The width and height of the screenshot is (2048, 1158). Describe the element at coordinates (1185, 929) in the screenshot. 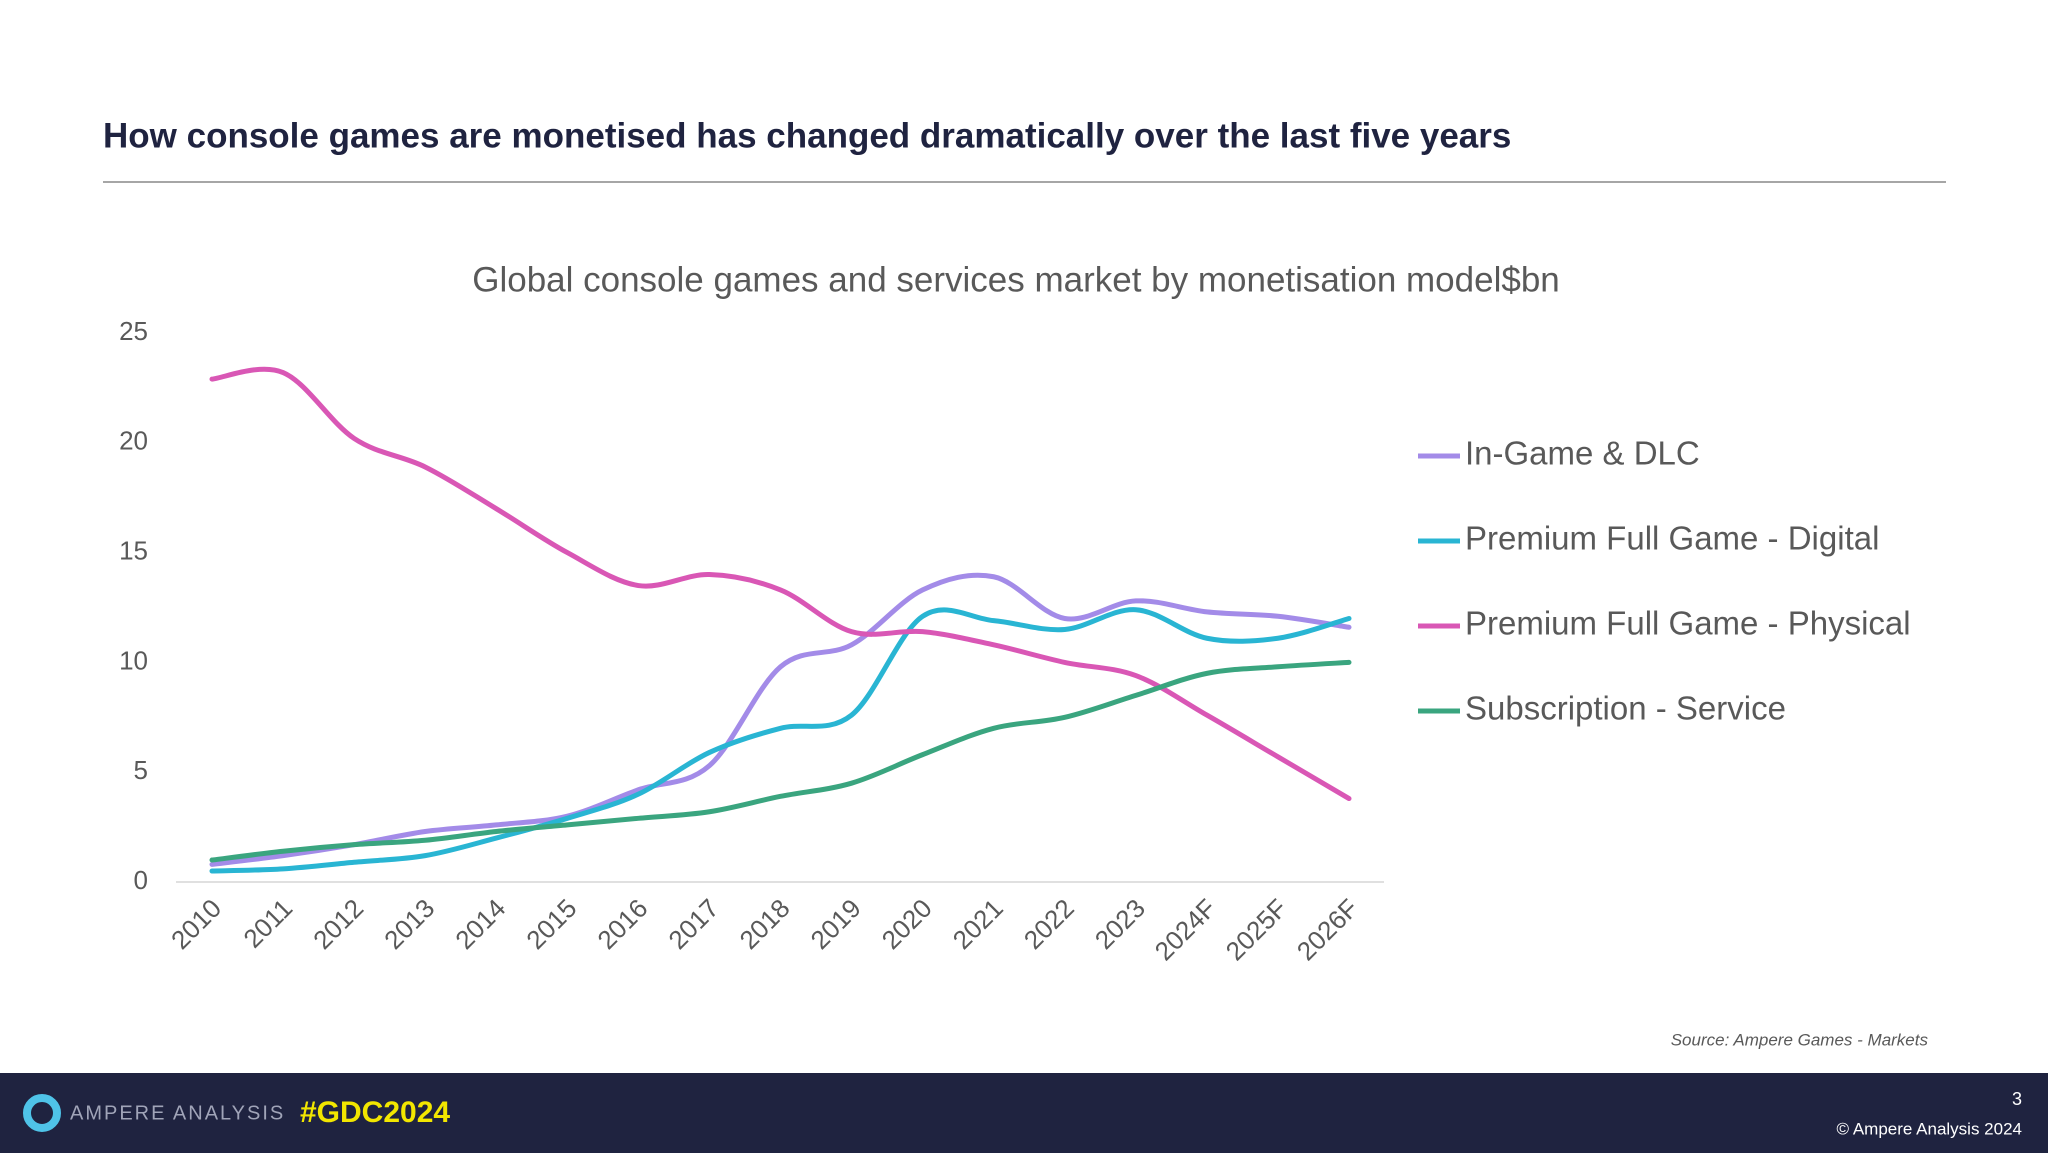

I see `x-tick-label: 2024F` at that location.